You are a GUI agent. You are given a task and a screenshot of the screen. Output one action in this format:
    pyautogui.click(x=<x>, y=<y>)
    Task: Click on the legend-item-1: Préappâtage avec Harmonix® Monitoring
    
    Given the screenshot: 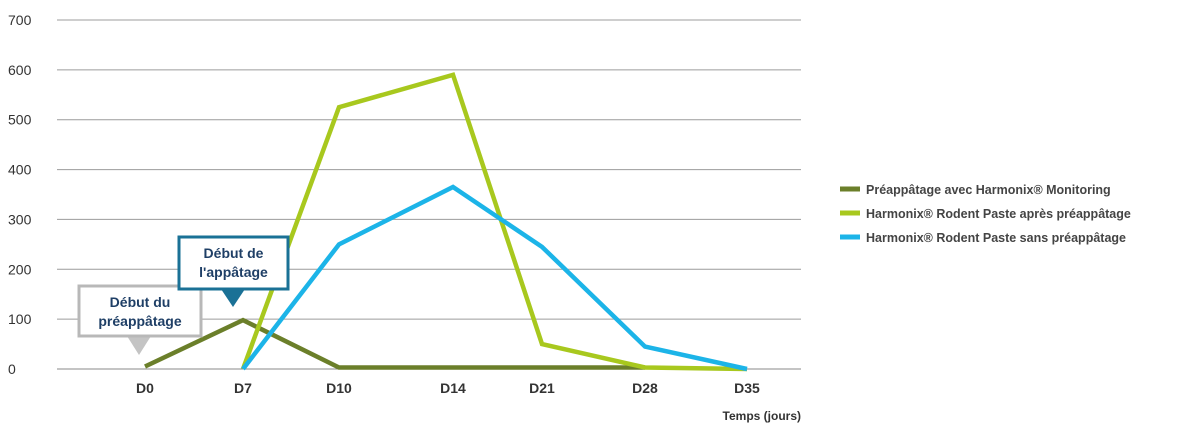 What is the action you would take?
    pyautogui.click(x=975, y=190)
    